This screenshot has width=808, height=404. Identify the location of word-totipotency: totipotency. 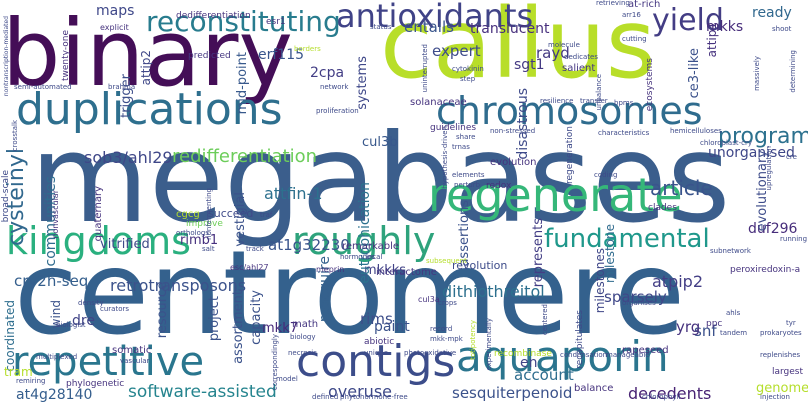
(473, 340).